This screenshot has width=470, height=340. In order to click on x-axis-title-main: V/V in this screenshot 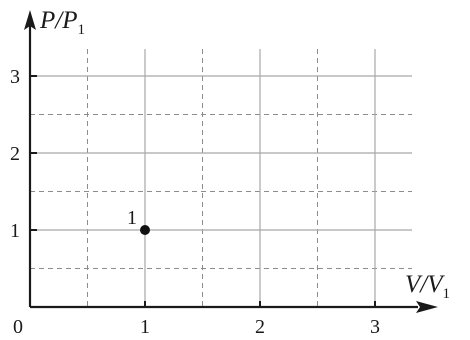, I will do `click(425, 284)`.